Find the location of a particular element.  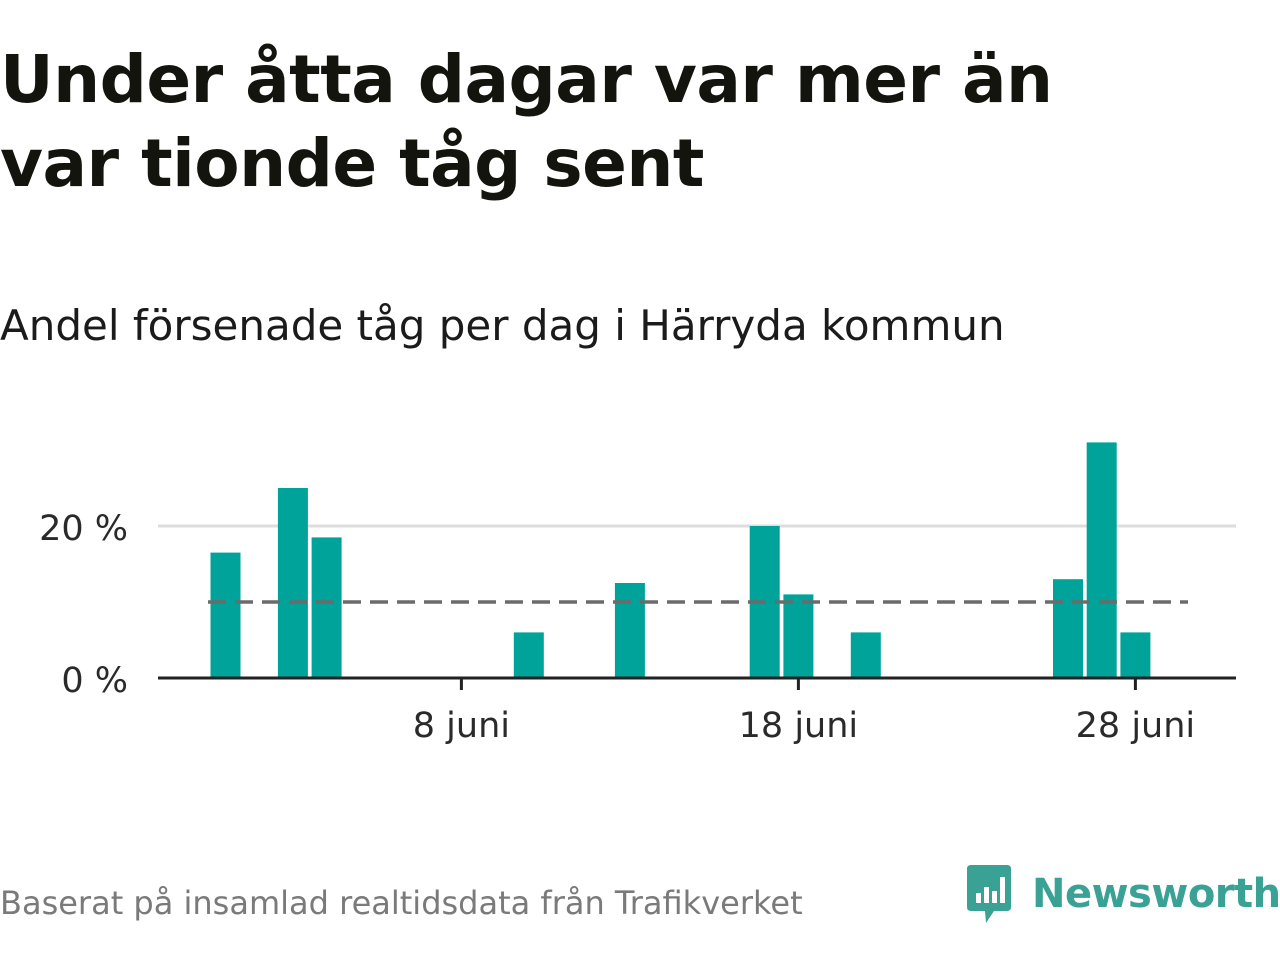

x-tick-label: 18 juni is located at coordinates (798, 726).